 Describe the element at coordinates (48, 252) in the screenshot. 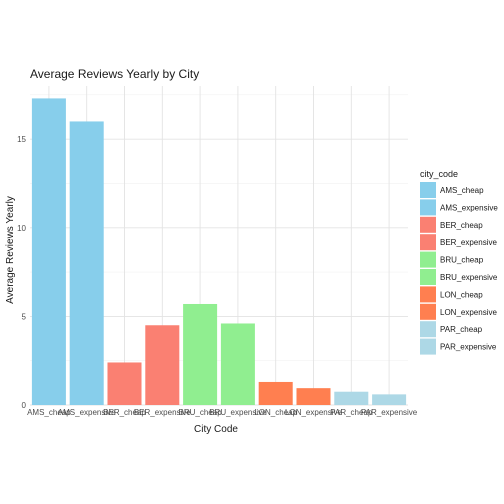

I see `bar-ams-cheap` at that location.